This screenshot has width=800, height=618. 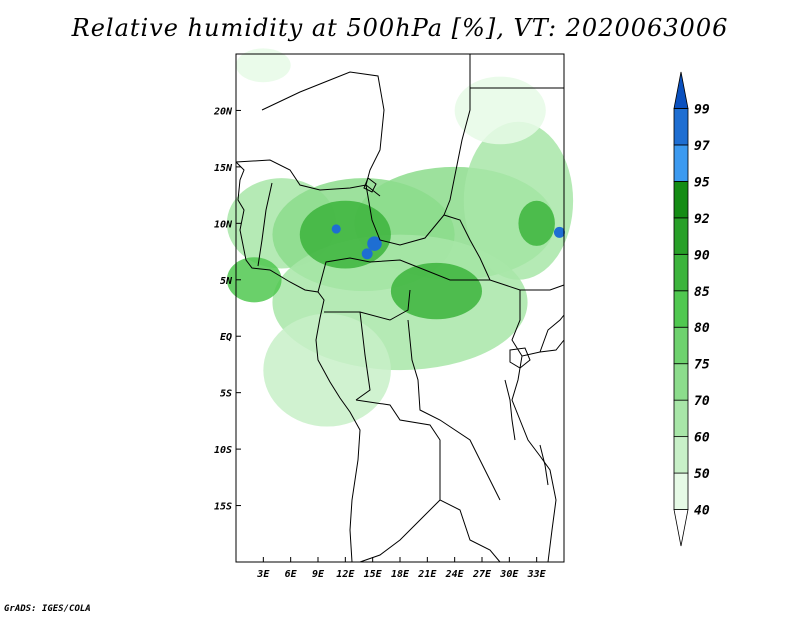 I want to click on lon-tick-label: 18E, so click(x=400, y=574).